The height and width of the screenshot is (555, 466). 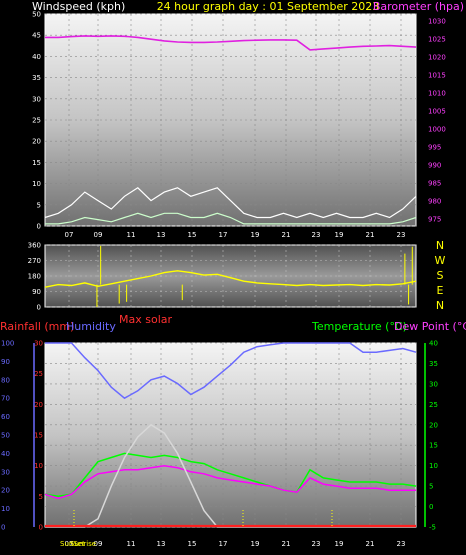 I want to click on barometer-tick-label: 1000, so click(x=437, y=129).